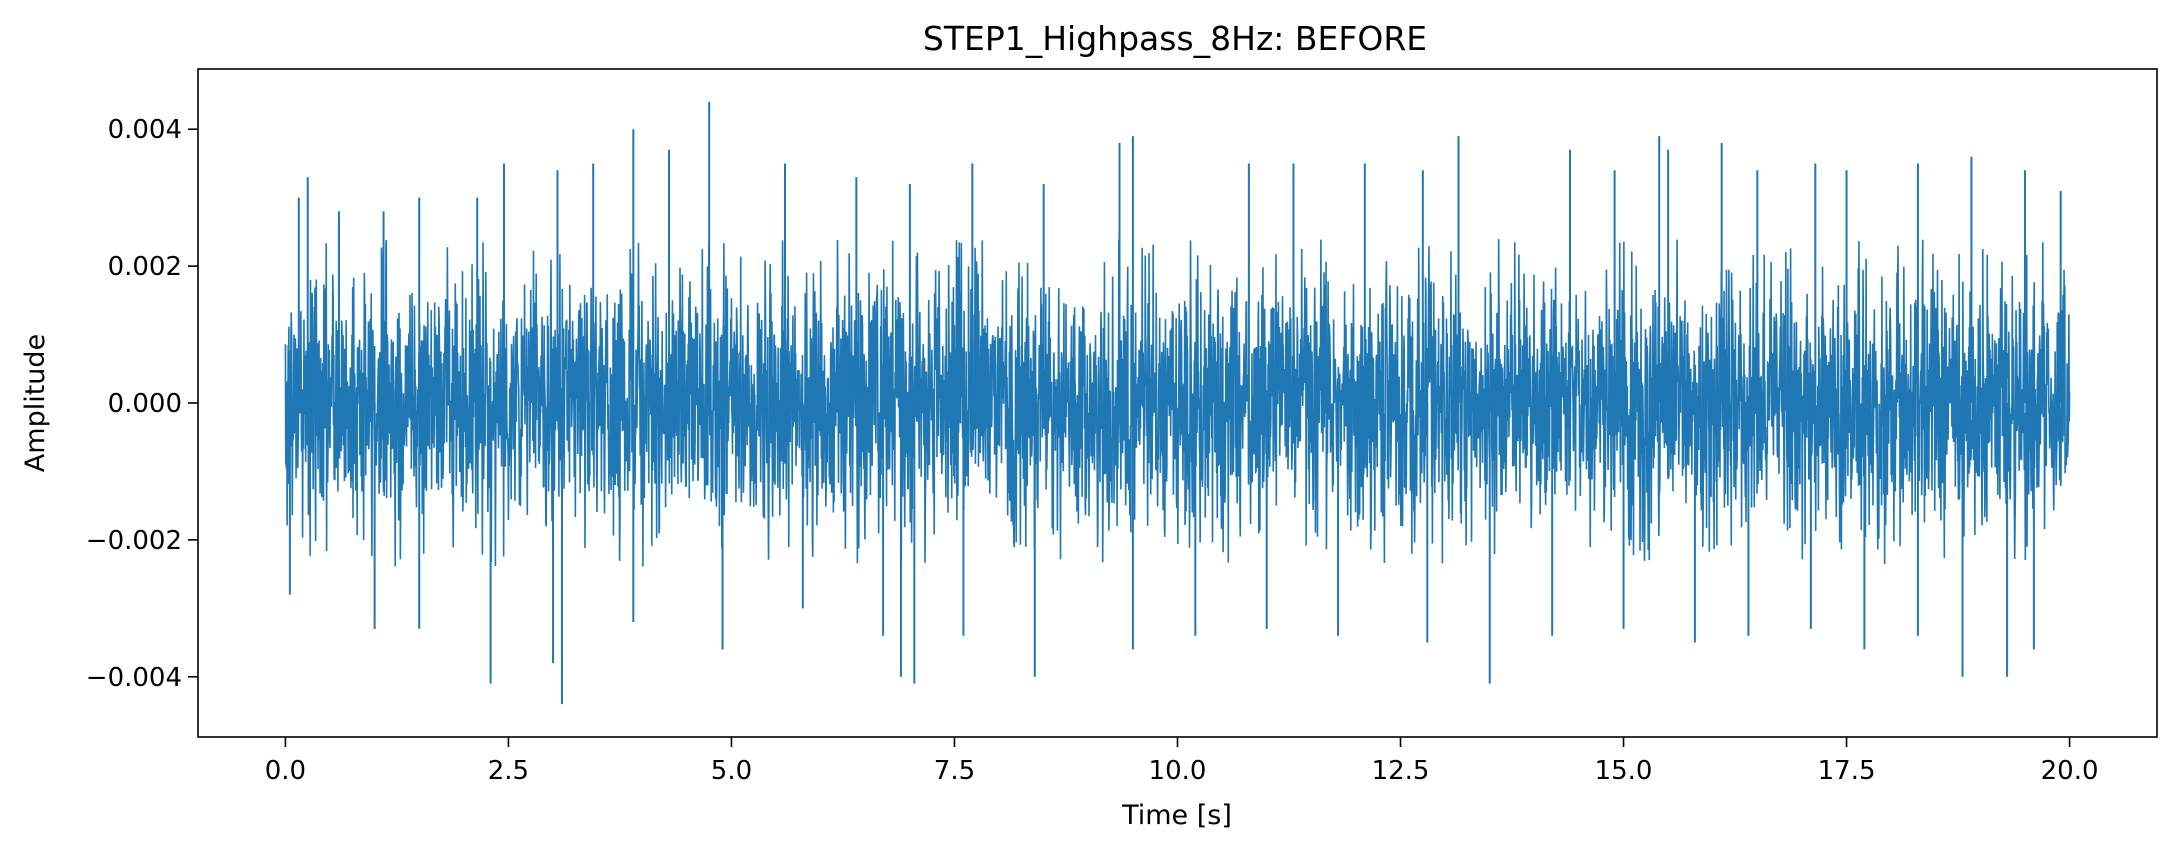  What do you see at coordinates (1175, 38) in the screenshot?
I see `chart-title: STEP1_Highpass_8Hz: BEFORE` at bounding box center [1175, 38].